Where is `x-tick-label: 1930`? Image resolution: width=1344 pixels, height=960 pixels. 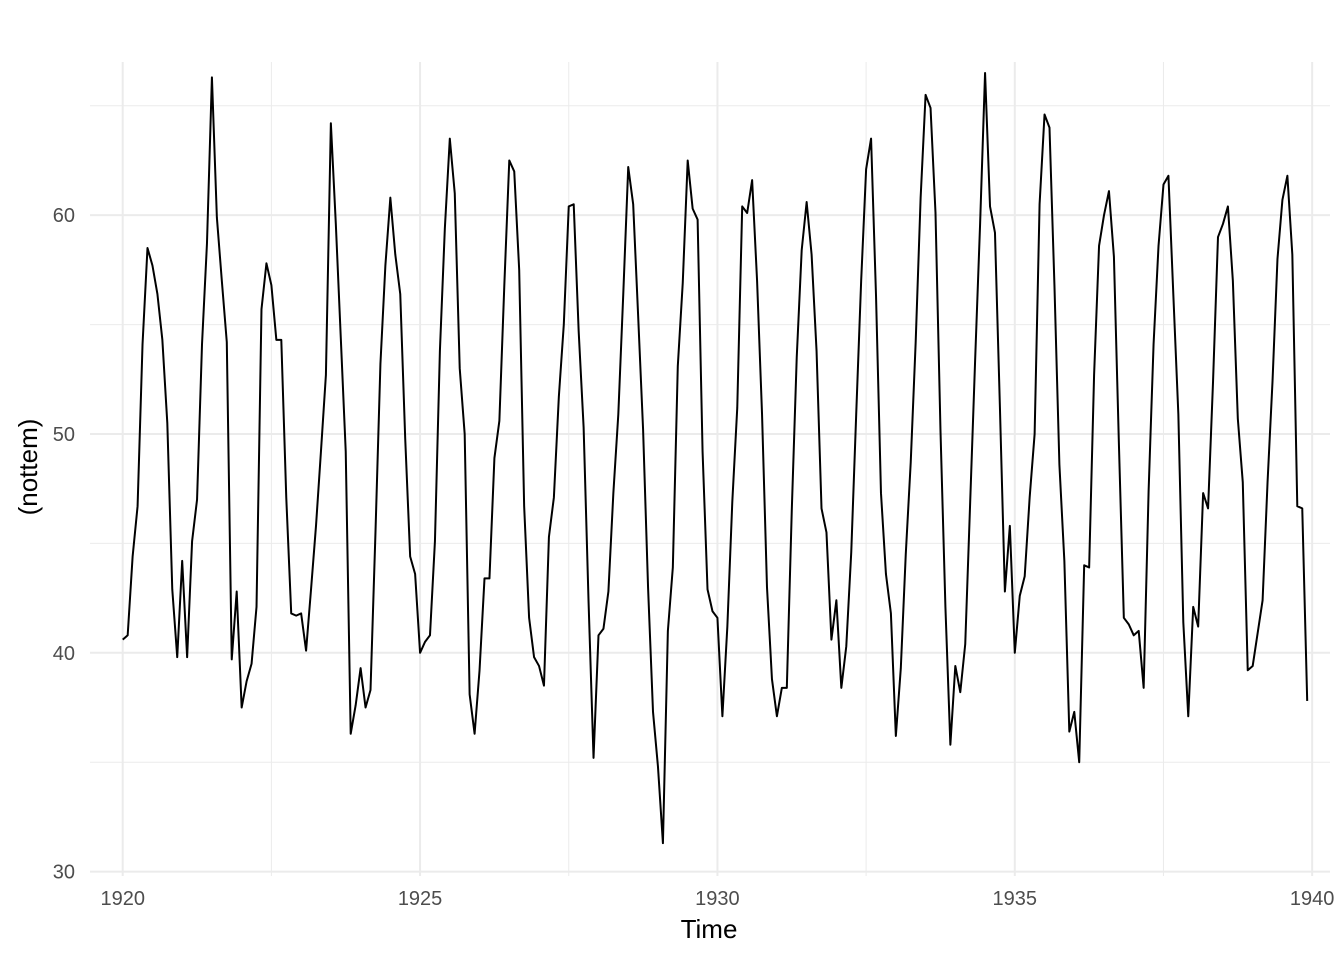
x-tick-label: 1930 is located at coordinates (717, 899).